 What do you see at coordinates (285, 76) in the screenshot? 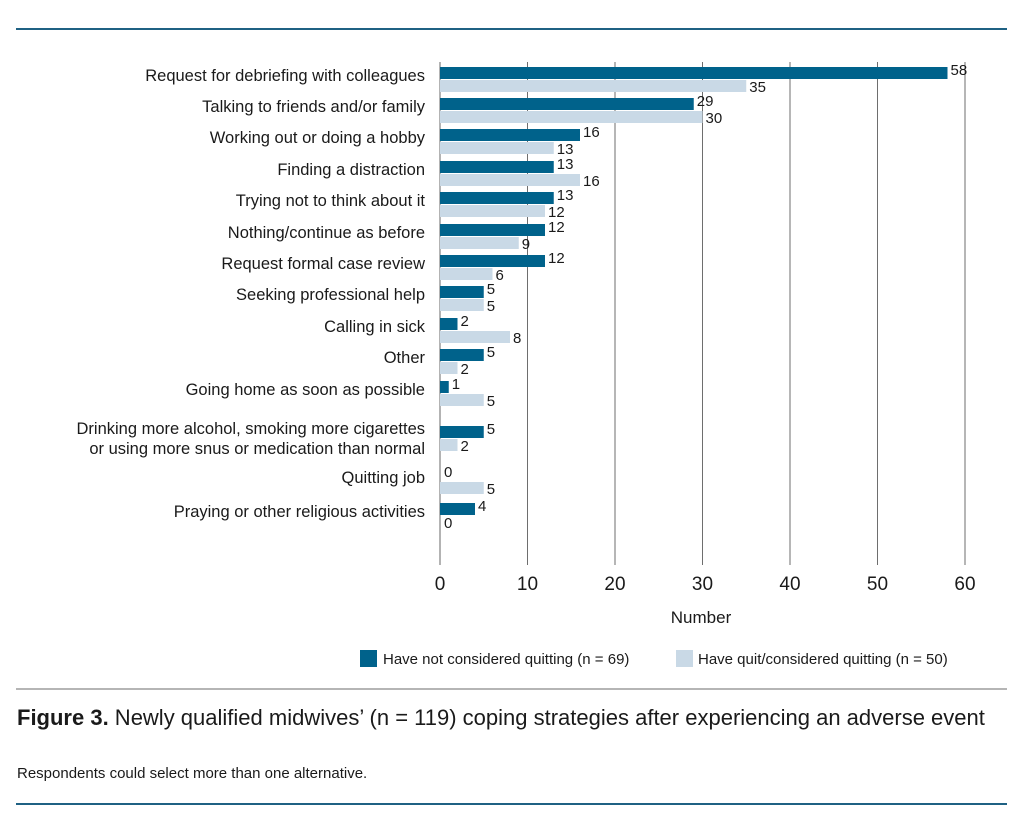
I see `category-label: Request for debriefing with colleagues` at bounding box center [285, 76].